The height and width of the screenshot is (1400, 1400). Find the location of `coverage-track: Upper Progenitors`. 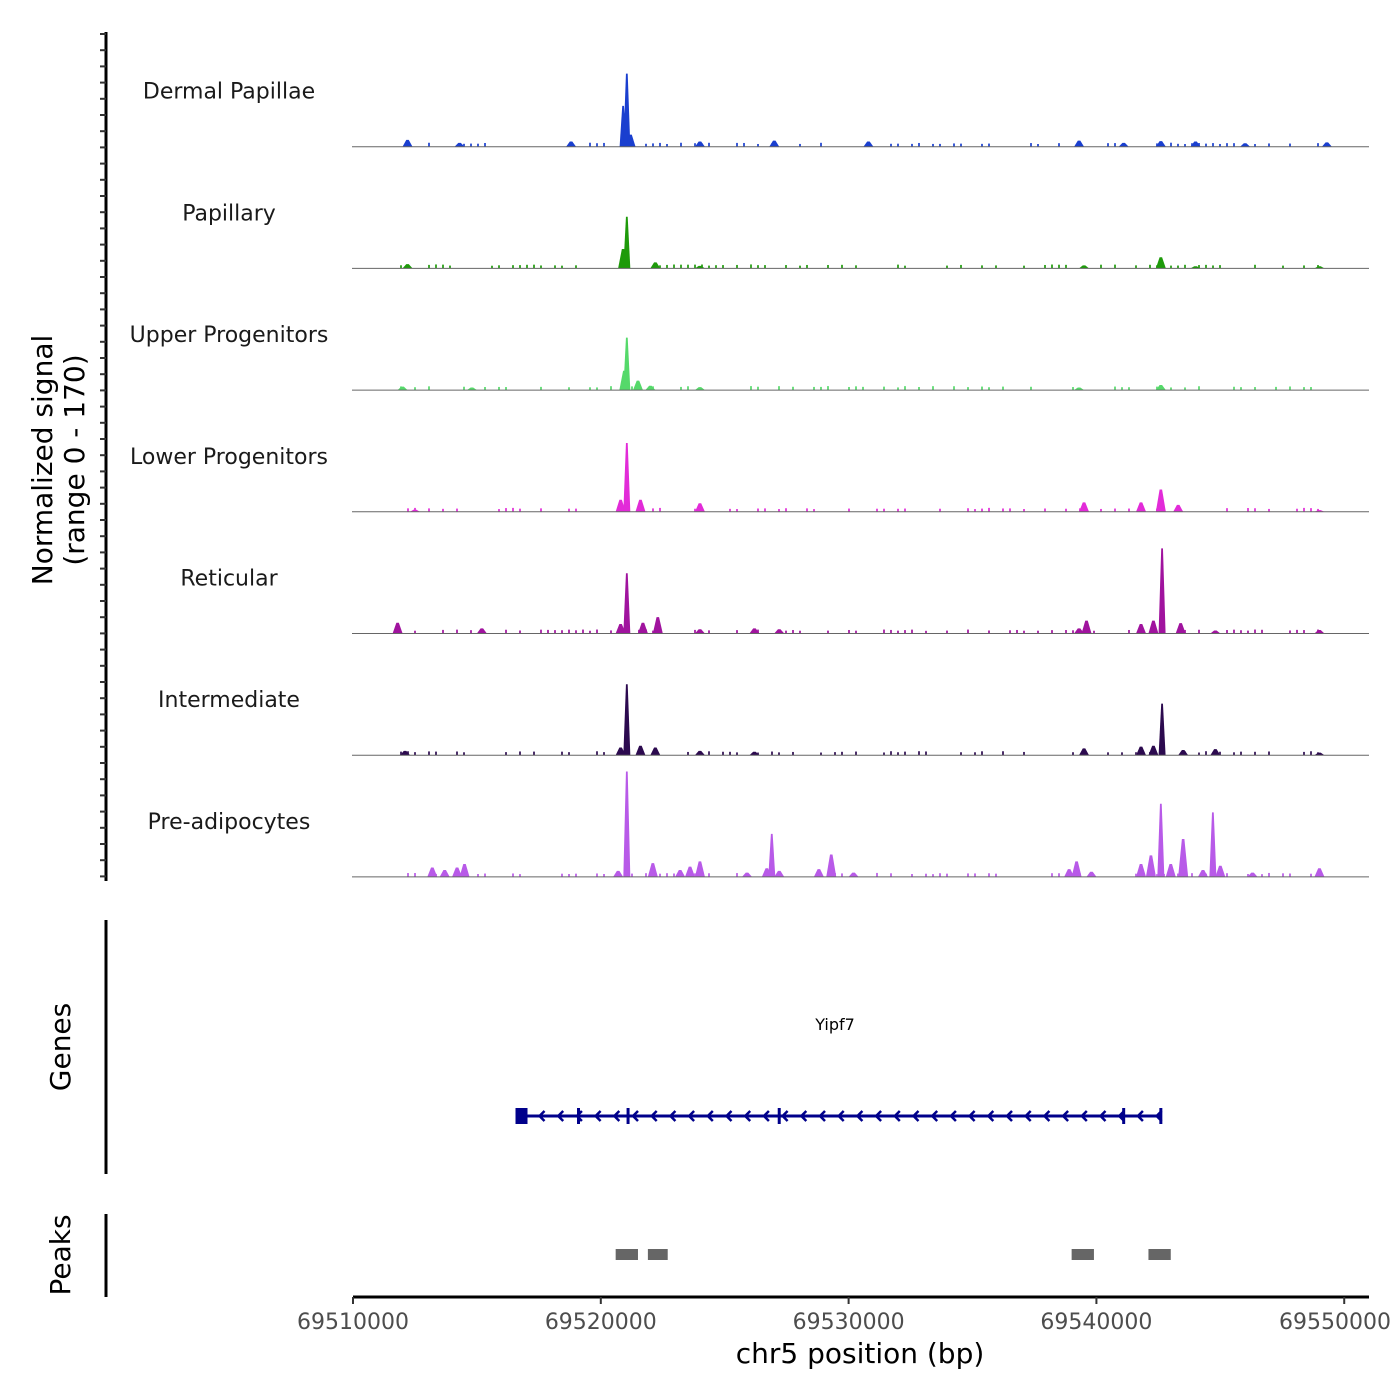

coverage-track: Upper Progenitors is located at coordinates (749, 357).